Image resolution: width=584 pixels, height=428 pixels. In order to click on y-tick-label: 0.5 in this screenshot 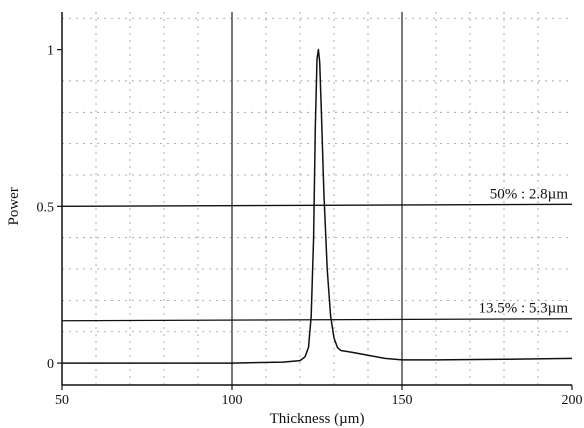, I will do `click(46, 207)`.